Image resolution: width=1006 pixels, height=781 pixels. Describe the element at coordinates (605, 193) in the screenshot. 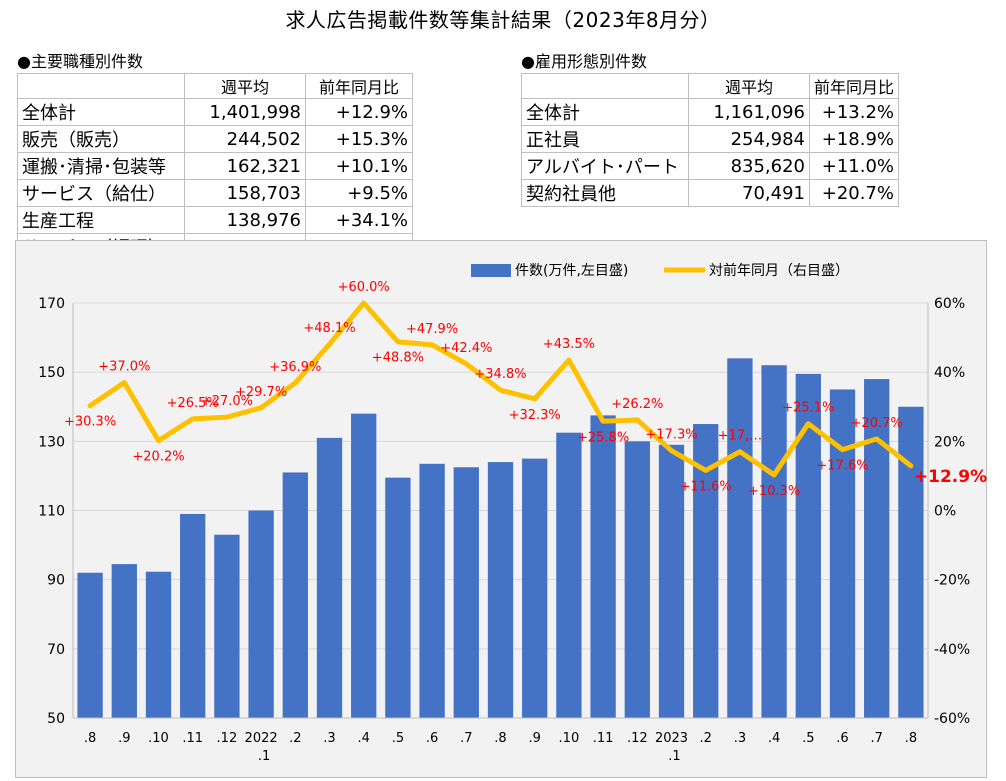

I see `row-label: 契約社員他` at that location.